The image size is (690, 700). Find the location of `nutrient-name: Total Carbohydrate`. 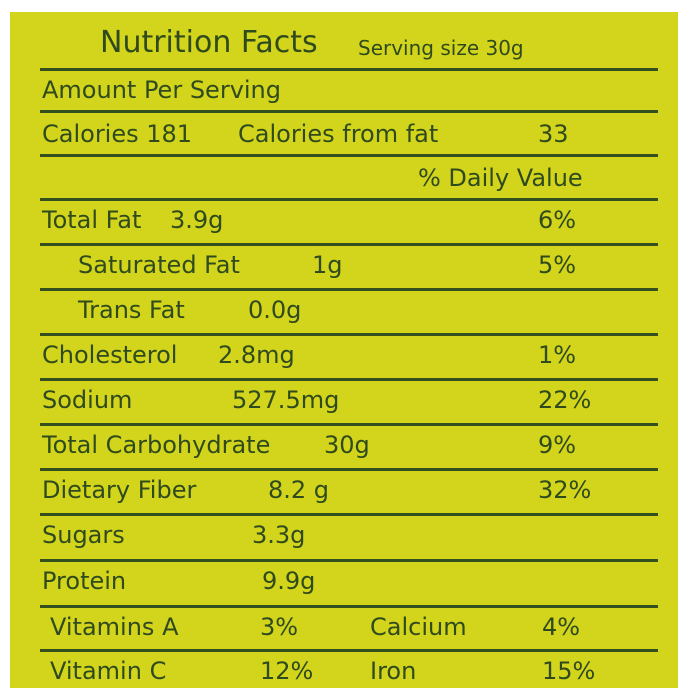

nutrient-name: Total Carbohydrate is located at coordinates (156, 445).